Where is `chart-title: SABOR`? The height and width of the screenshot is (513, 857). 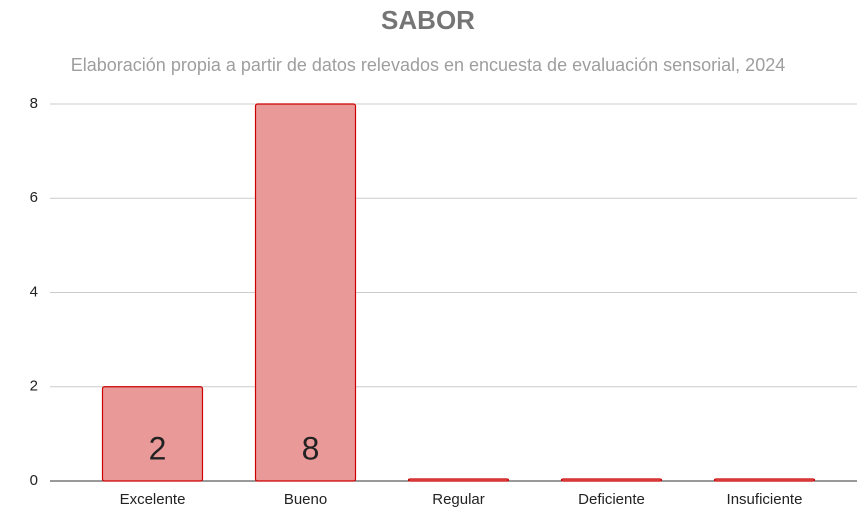 chart-title: SABOR is located at coordinates (428, 20).